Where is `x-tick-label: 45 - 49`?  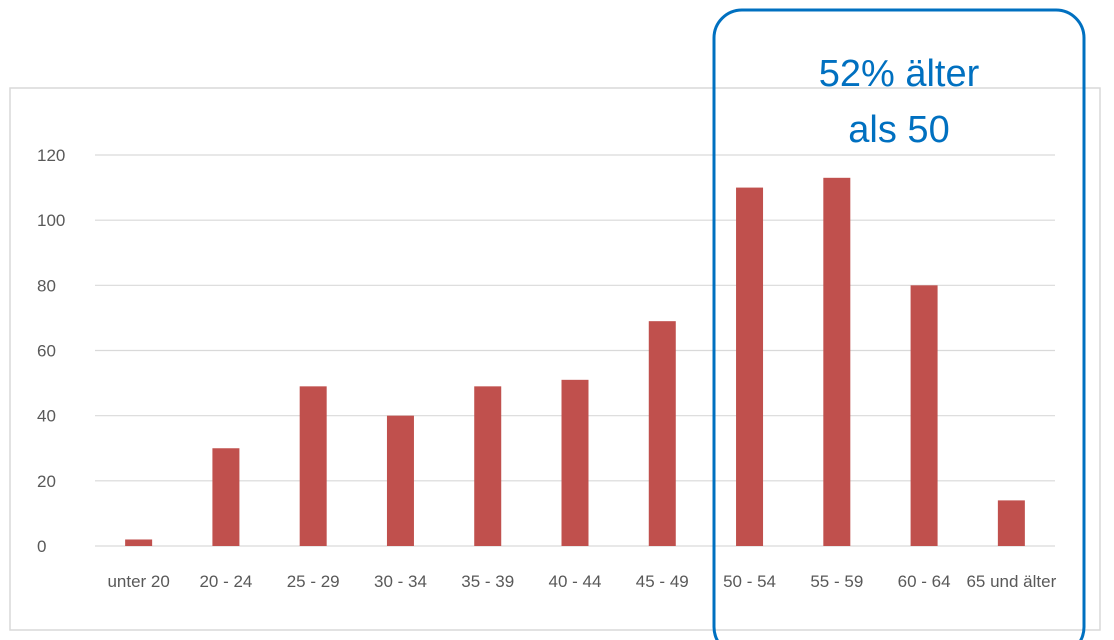
x-tick-label: 45 - 49 is located at coordinates (662, 581).